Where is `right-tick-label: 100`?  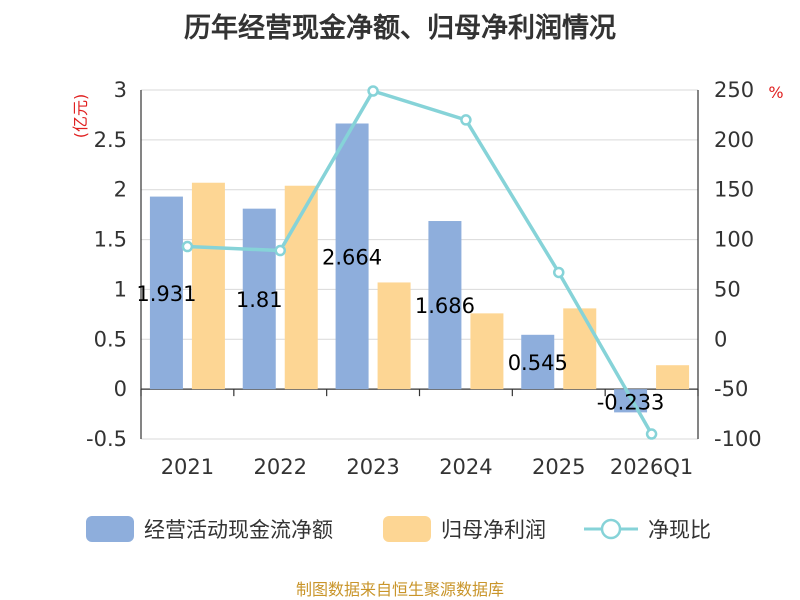
right-tick-label: 100 is located at coordinates (734, 240).